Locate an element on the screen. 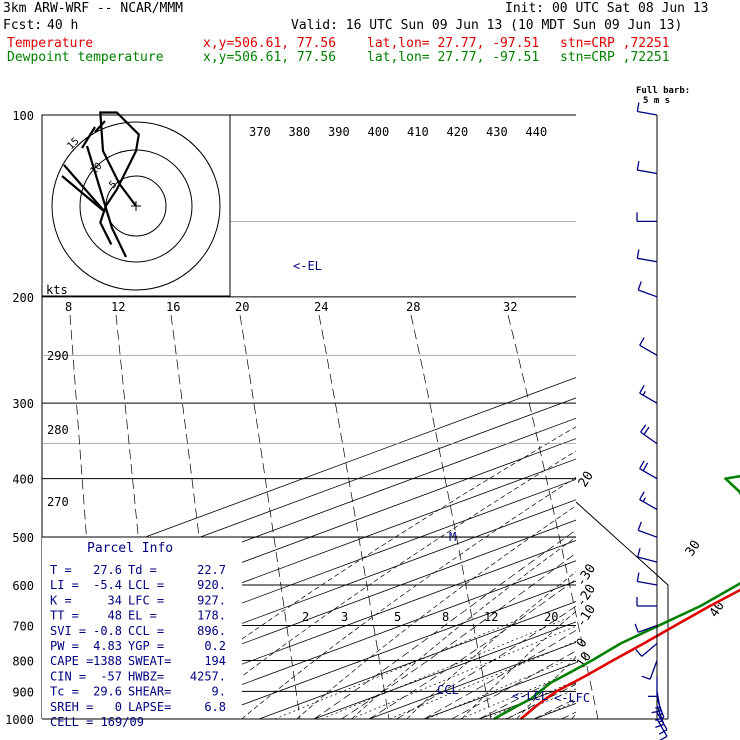 The image size is (740, 740). model-title: 3km ARW-WRF -- NCAR/MMM is located at coordinates (93, 8).